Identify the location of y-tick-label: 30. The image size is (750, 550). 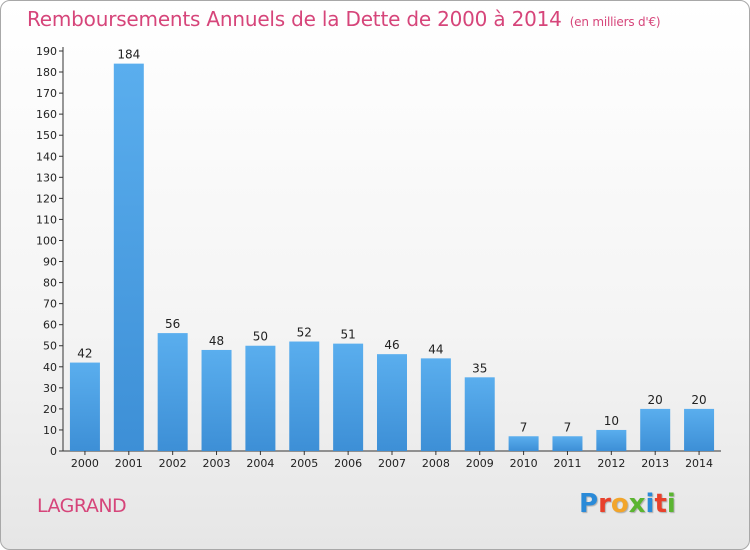
(50, 388).